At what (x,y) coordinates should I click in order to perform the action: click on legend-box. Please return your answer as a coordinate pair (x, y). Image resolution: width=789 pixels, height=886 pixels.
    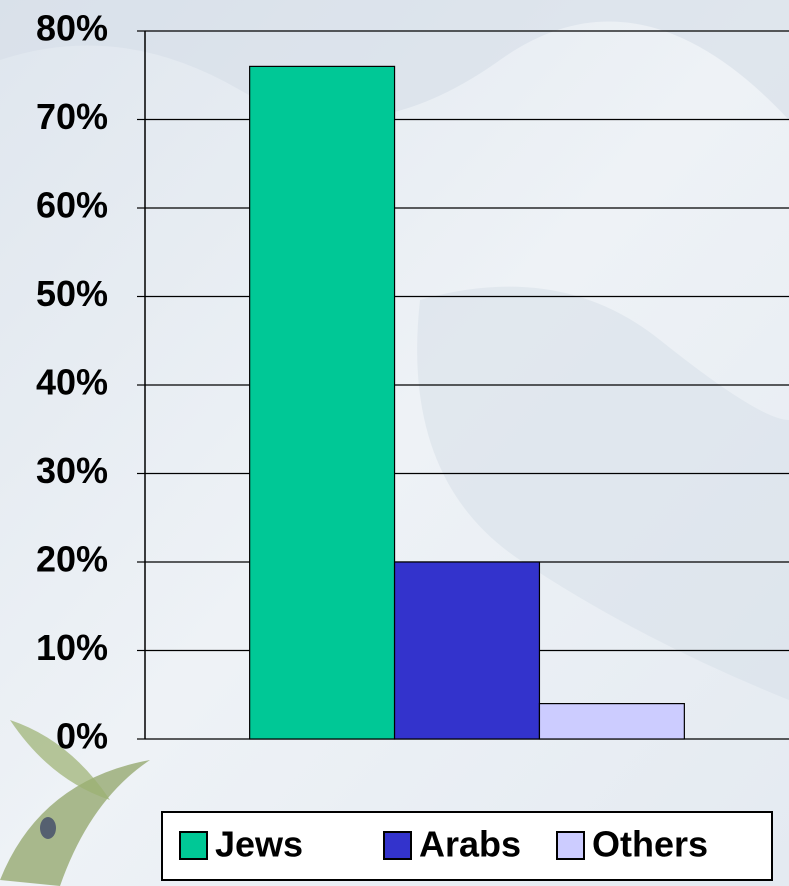
    Looking at the image, I should click on (467, 846).